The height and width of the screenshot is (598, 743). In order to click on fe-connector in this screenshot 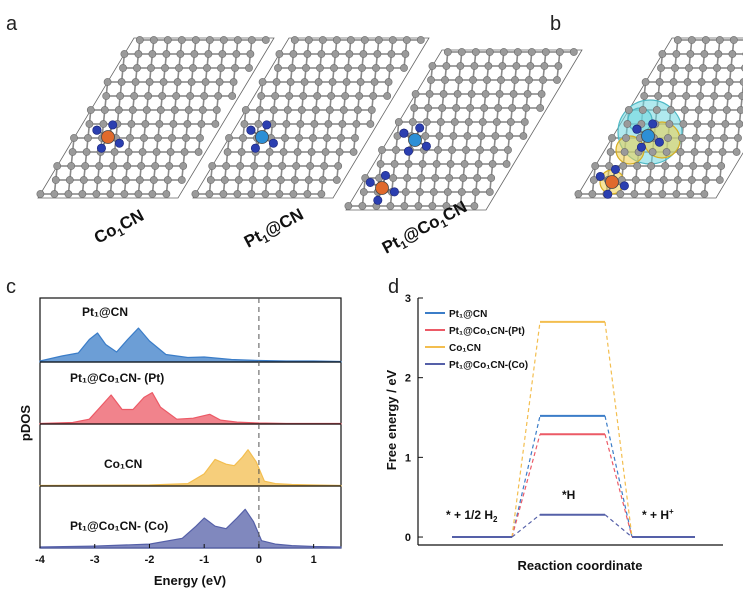, I will do `click(618, 429)`.